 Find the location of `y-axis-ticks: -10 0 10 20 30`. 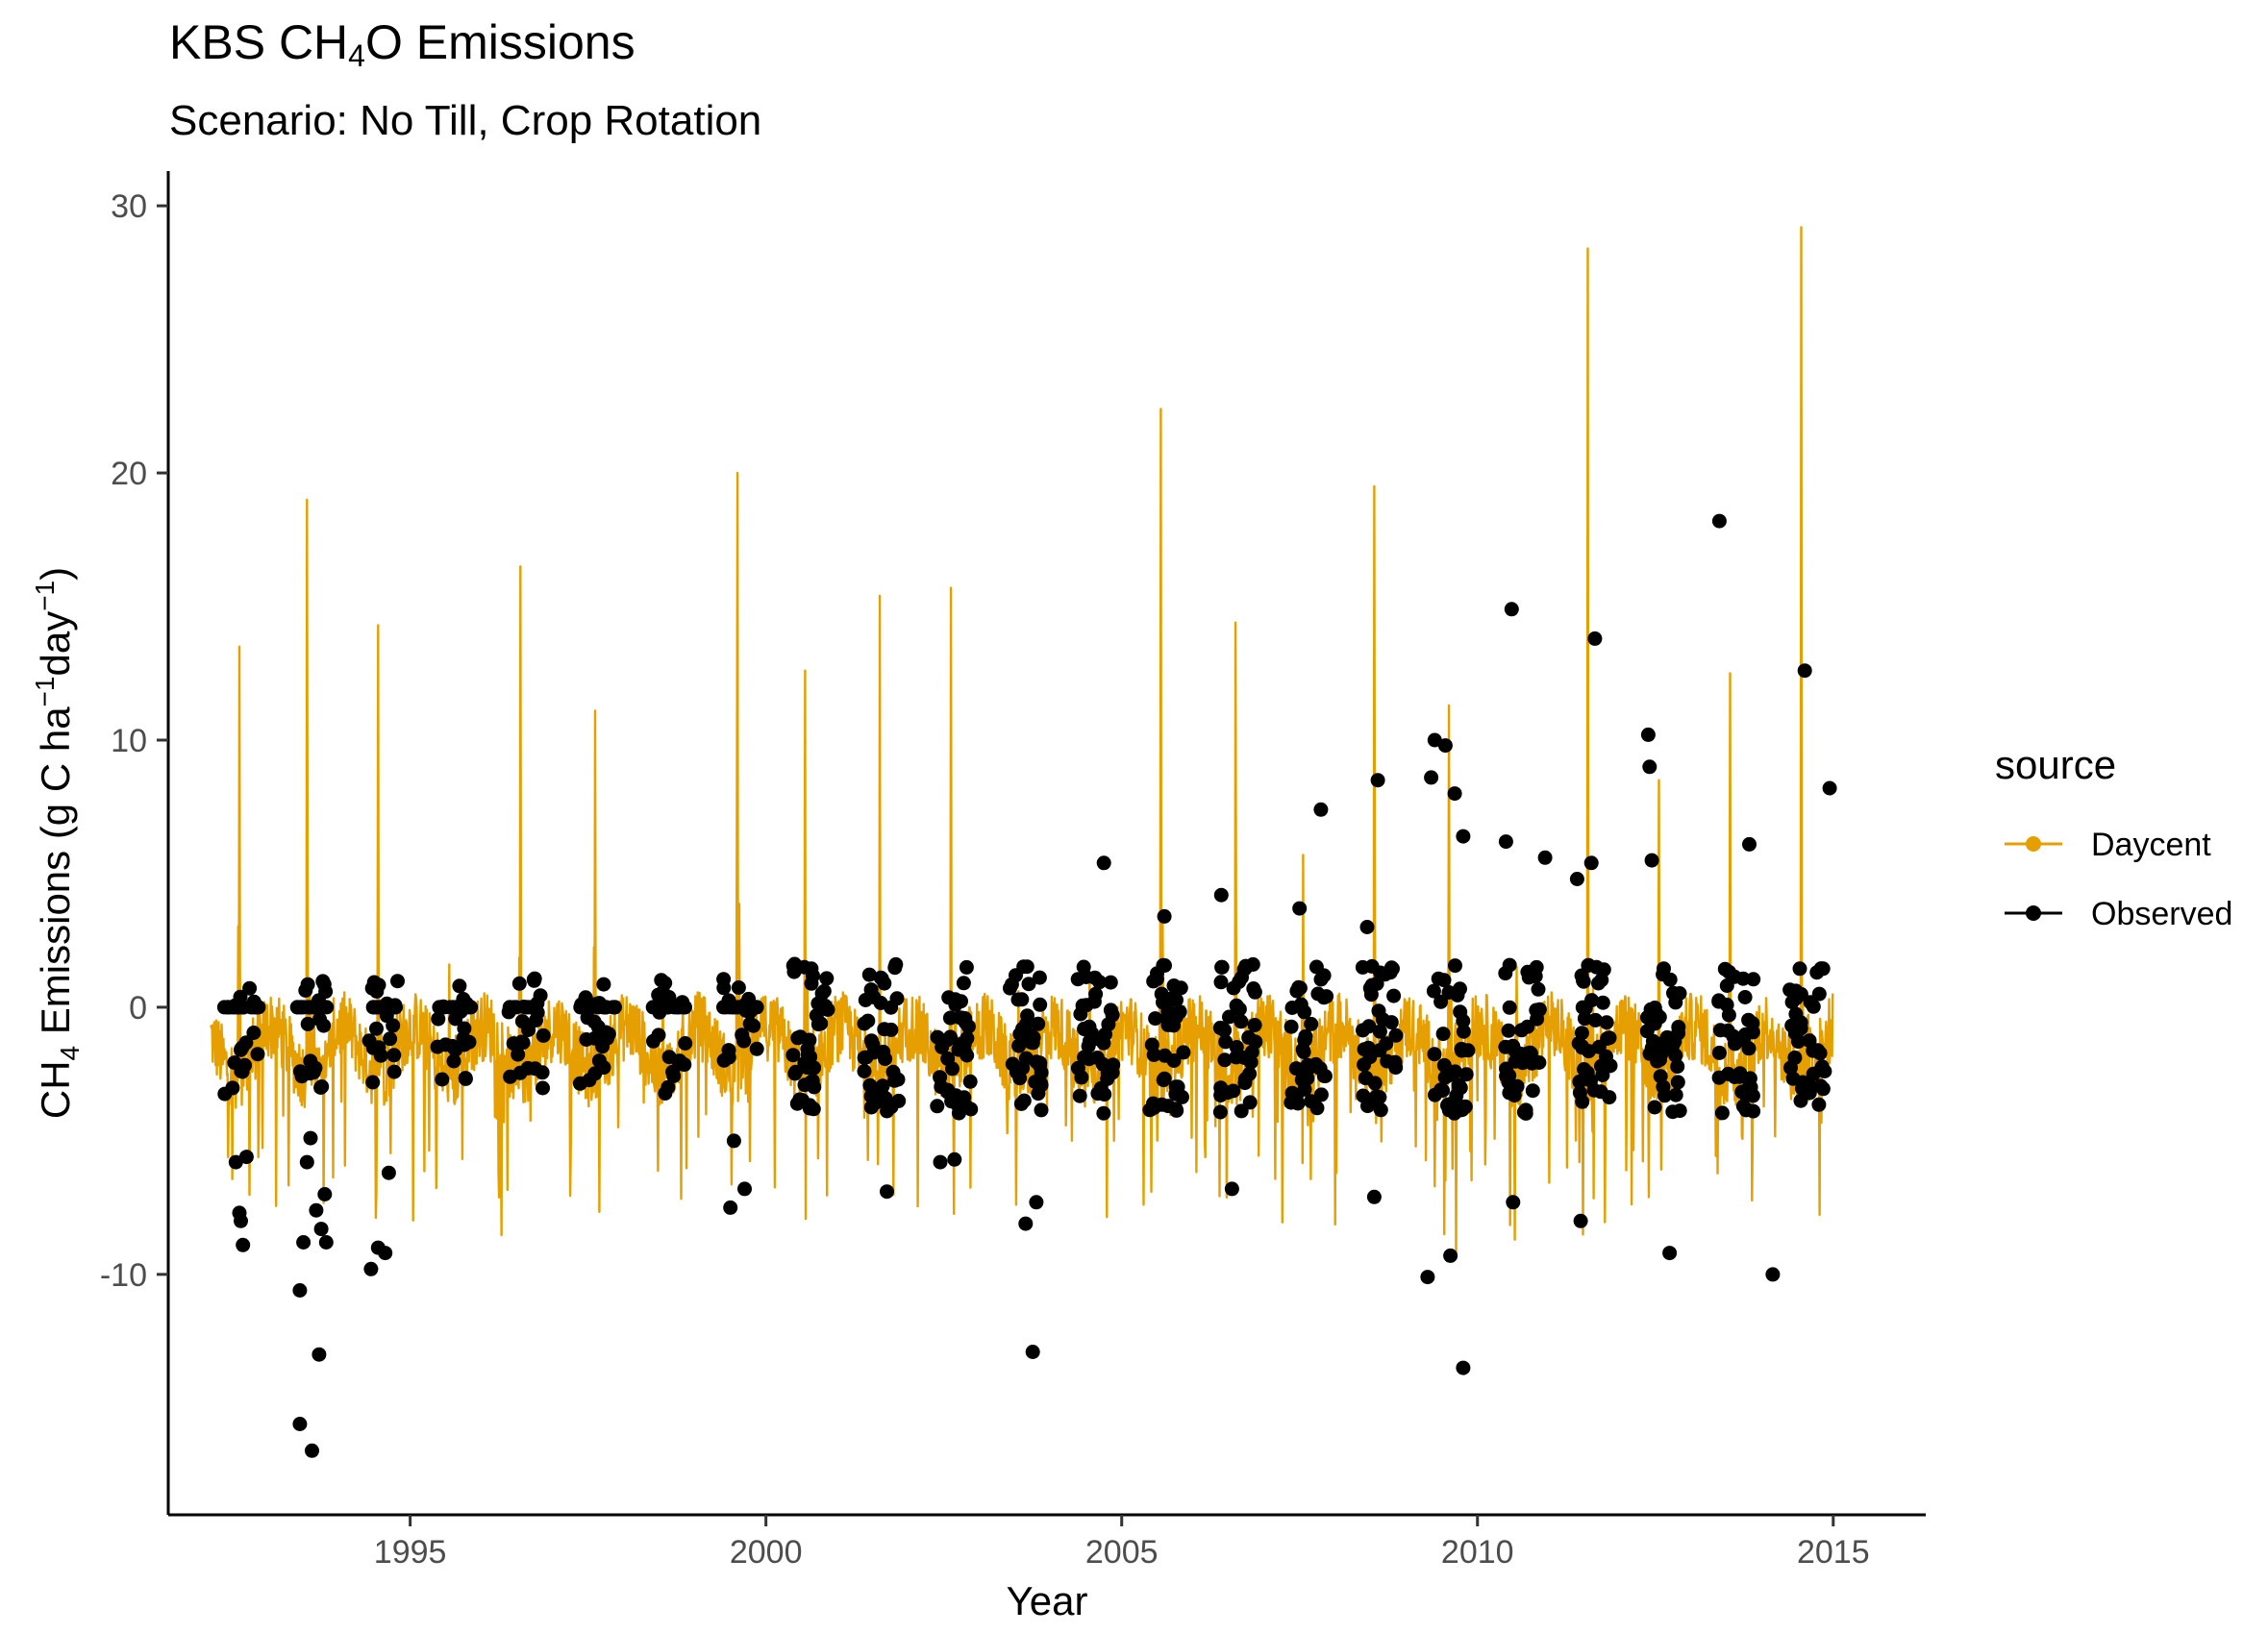

y-axis-ticks: -10 0 10 20 30 is located at coordinates (134, 741).